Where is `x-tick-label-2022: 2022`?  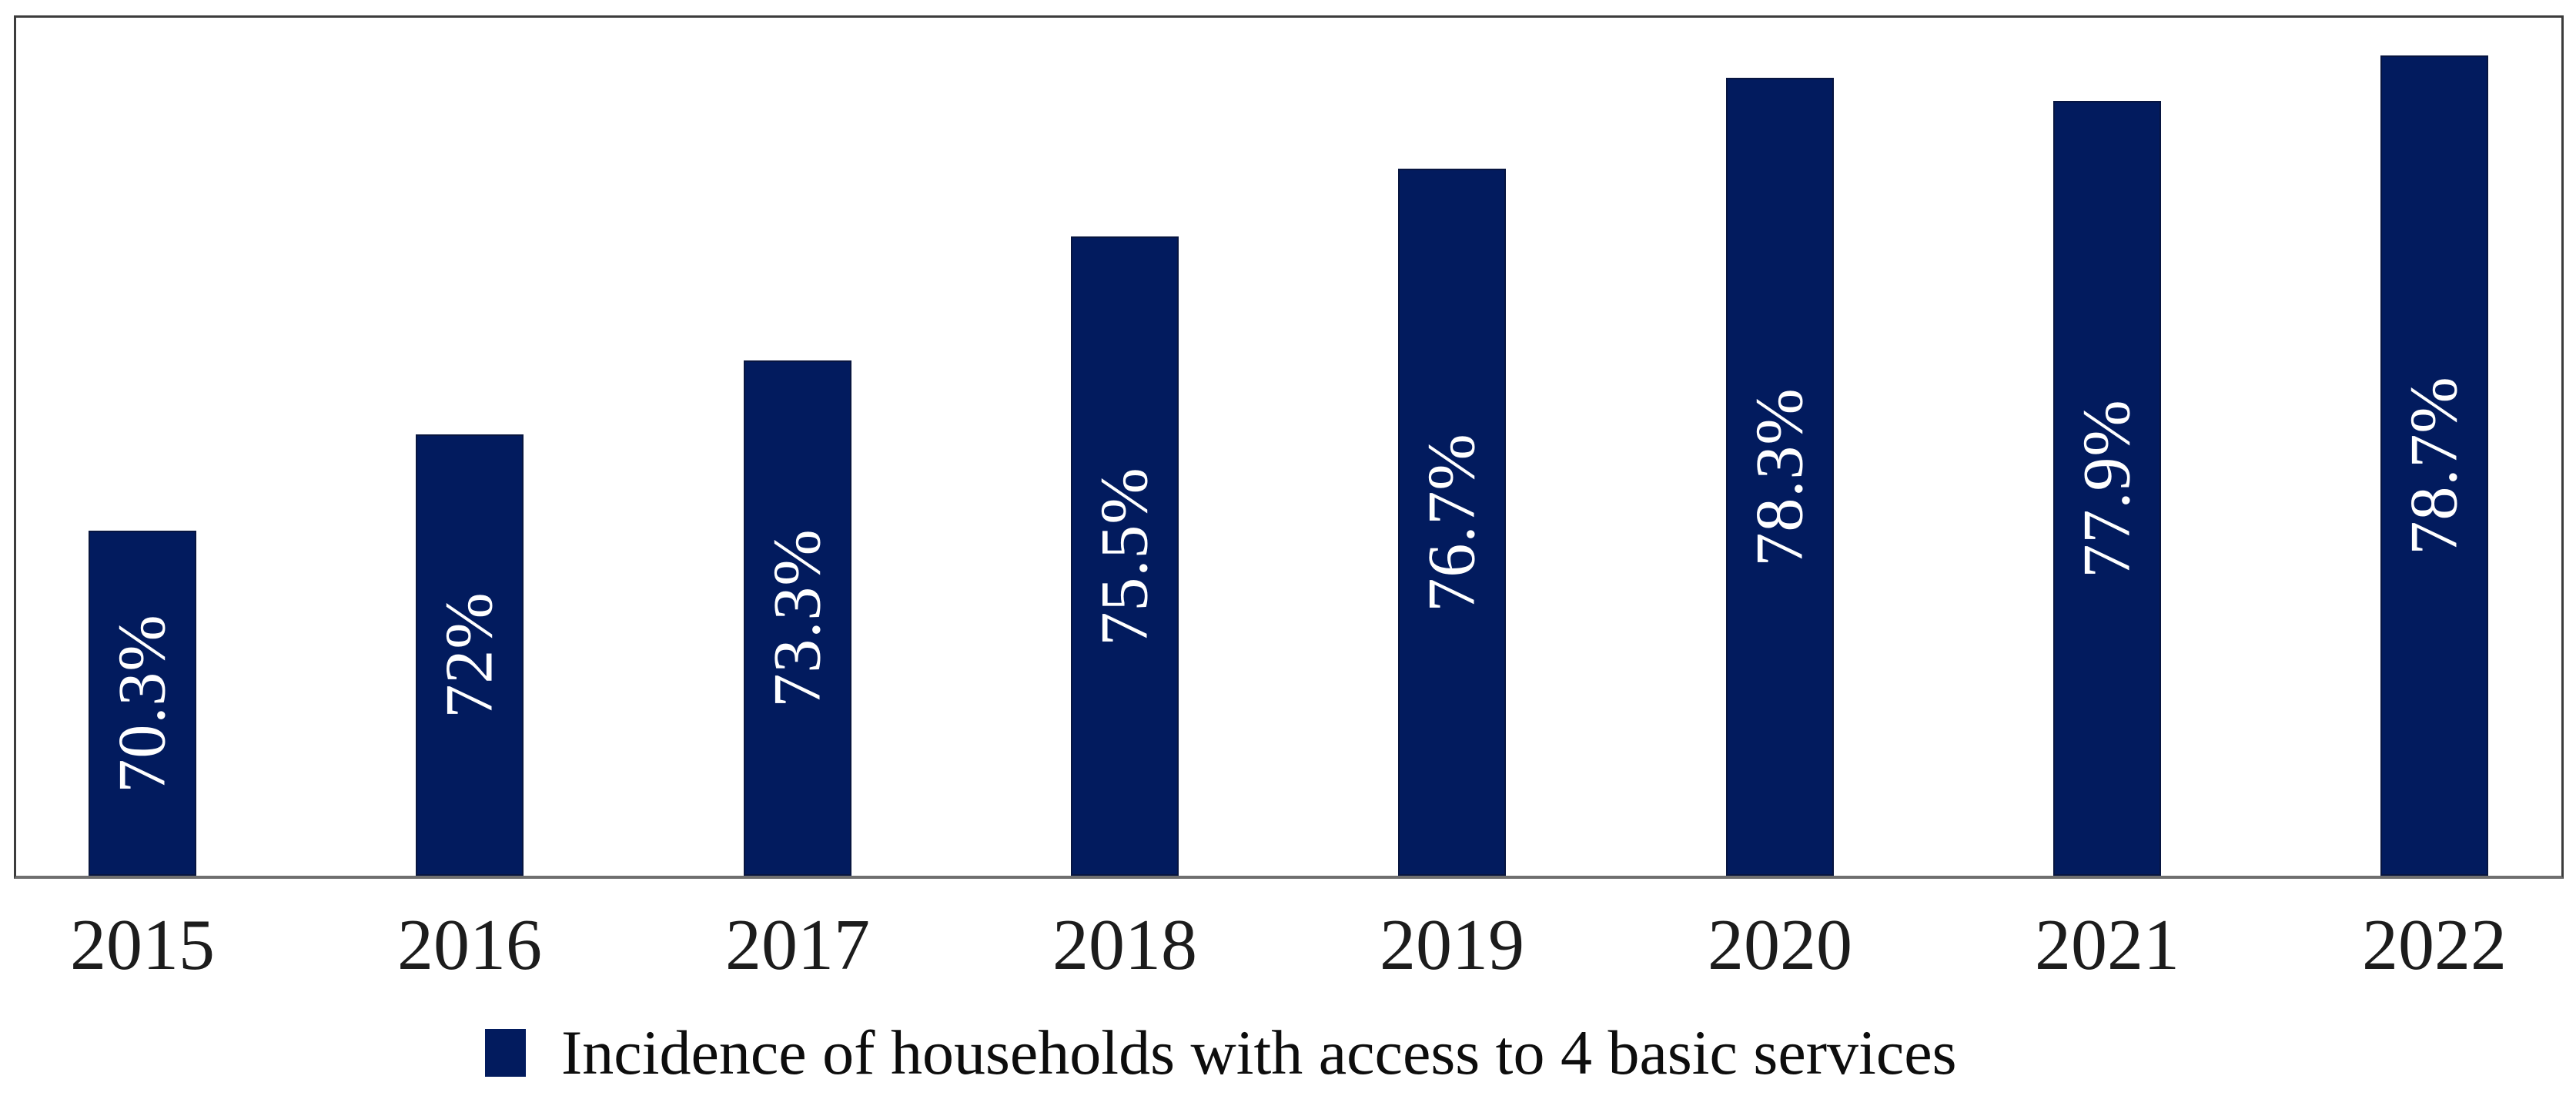
x-tick-label-2022: 2022 is located at coordinates (2435, 945).